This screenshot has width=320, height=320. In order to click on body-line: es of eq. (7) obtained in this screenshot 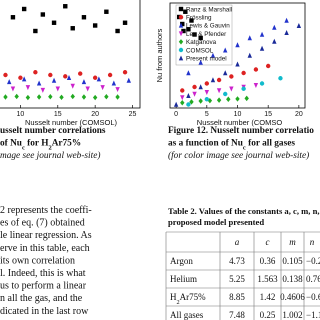, I will do `click(42, 223)`.